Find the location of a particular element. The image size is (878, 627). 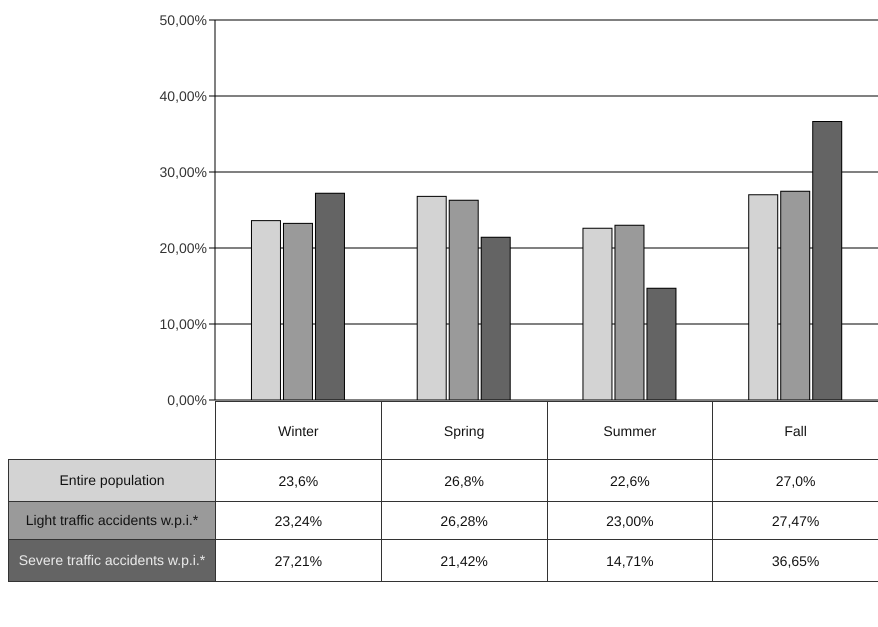

y-tick-label: 50,00% is located at coordinates (183, 20).